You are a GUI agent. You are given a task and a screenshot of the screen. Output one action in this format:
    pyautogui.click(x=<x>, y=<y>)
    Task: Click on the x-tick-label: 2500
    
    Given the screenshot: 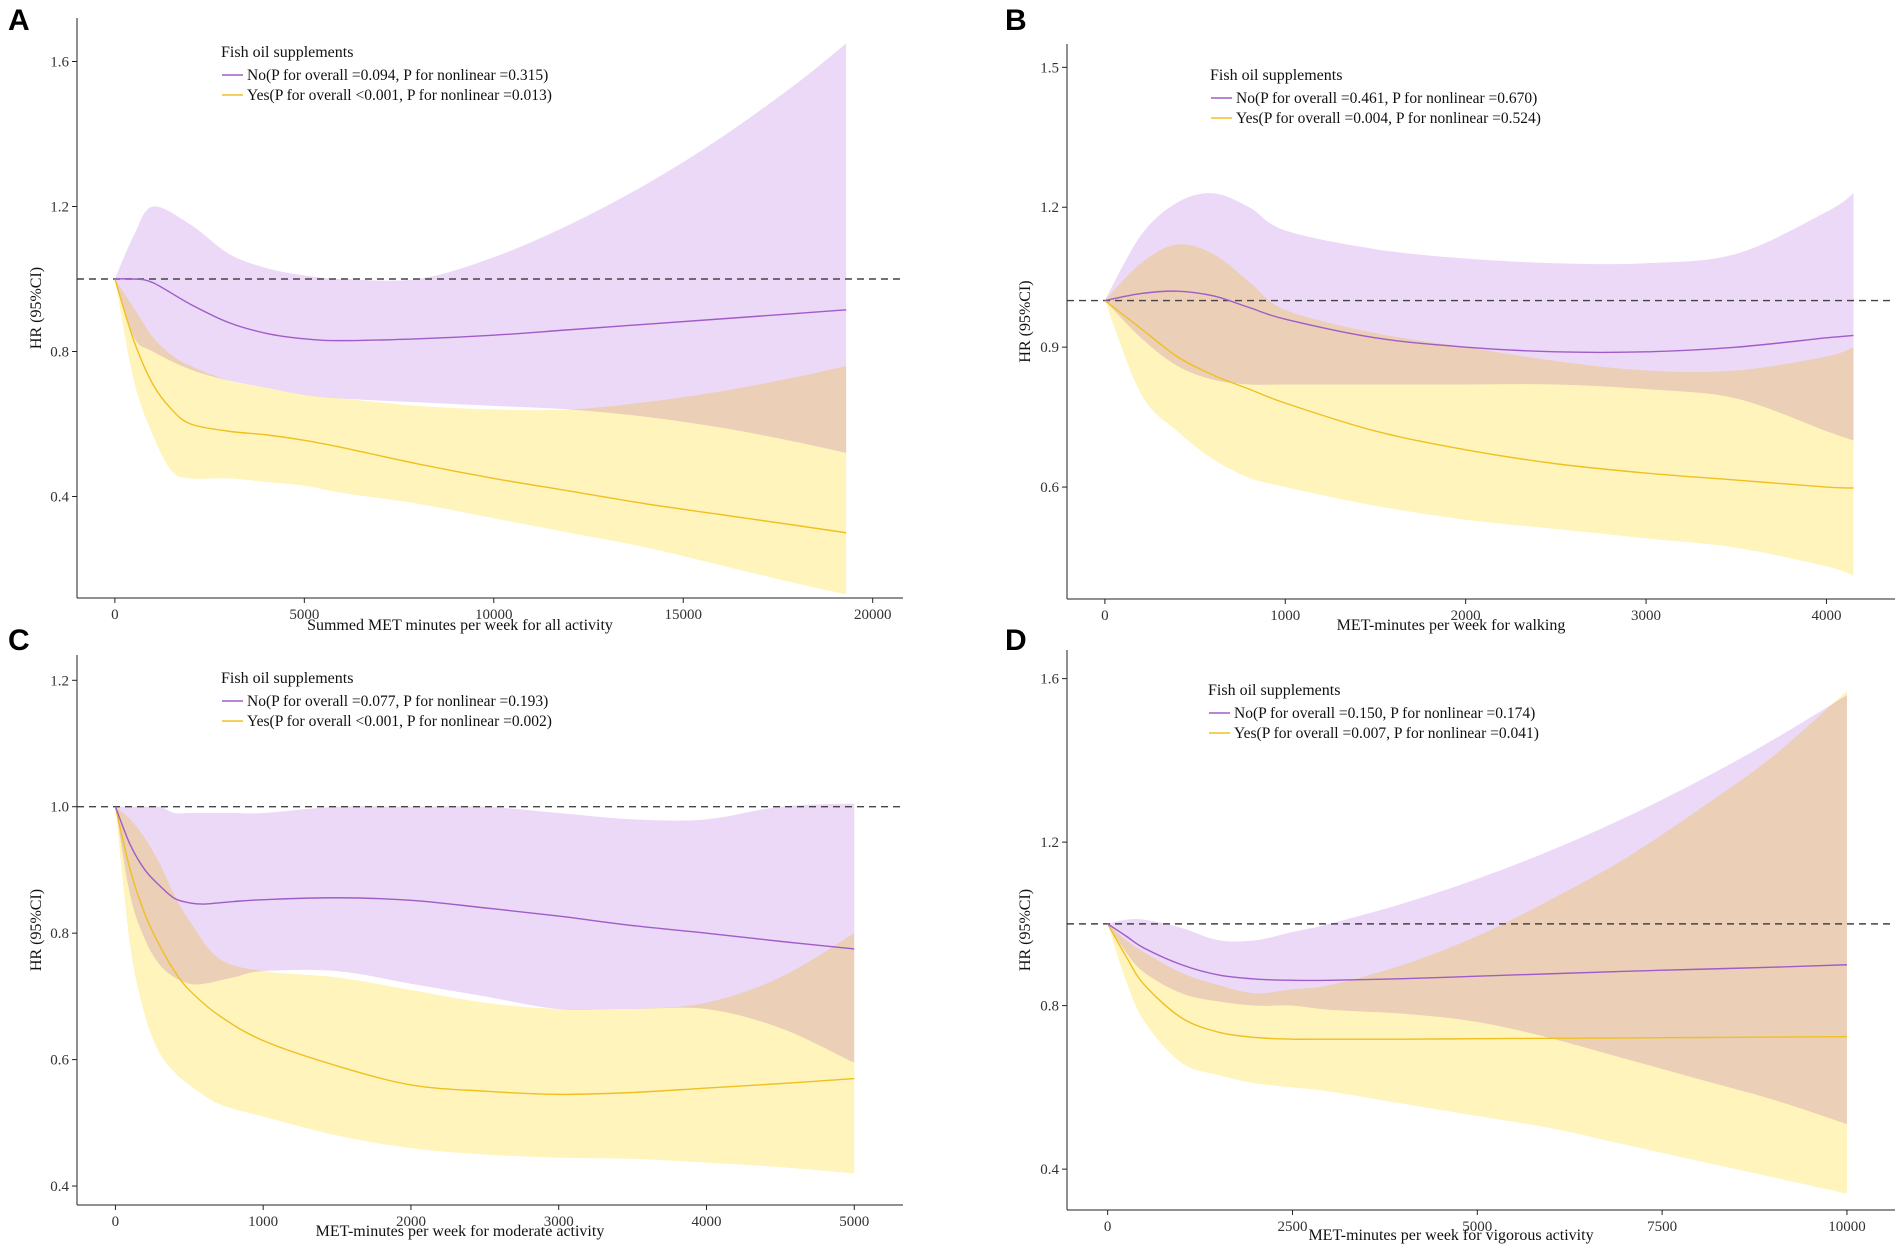 What is the action you would take?
    pyautogui.click(x=1292, y=1227)
    